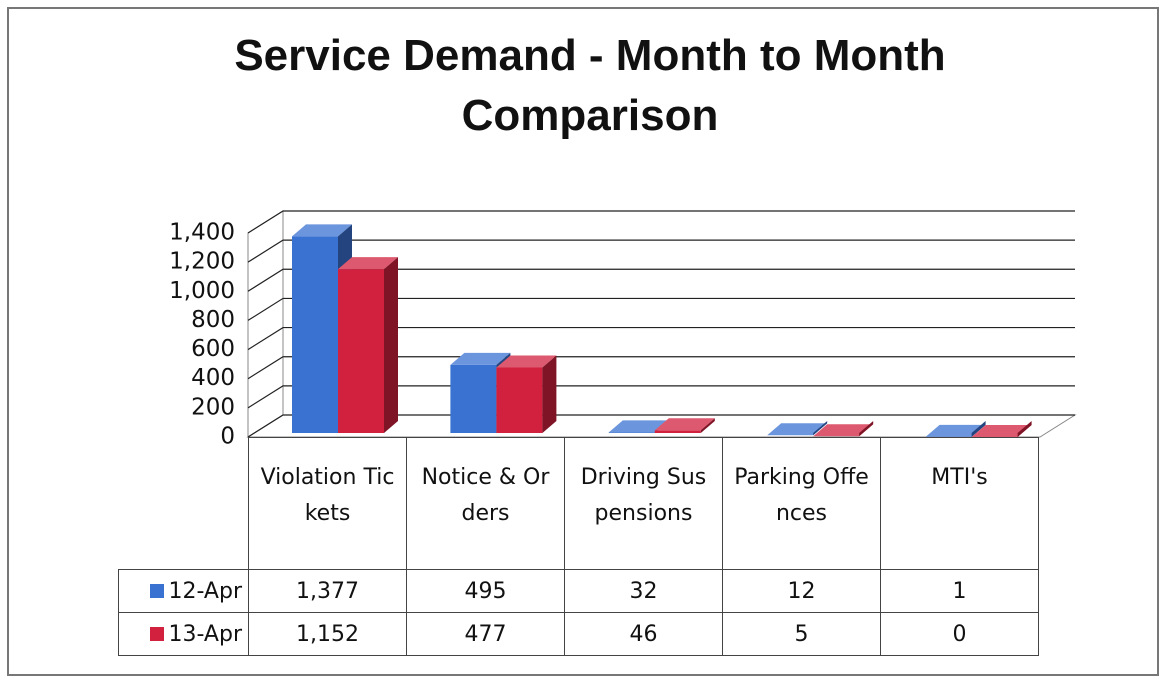  What do you see at coordinates (485, 503) in the screenshot?
I see `category-label: Notice & Orders` at bounding box center [485, 503].